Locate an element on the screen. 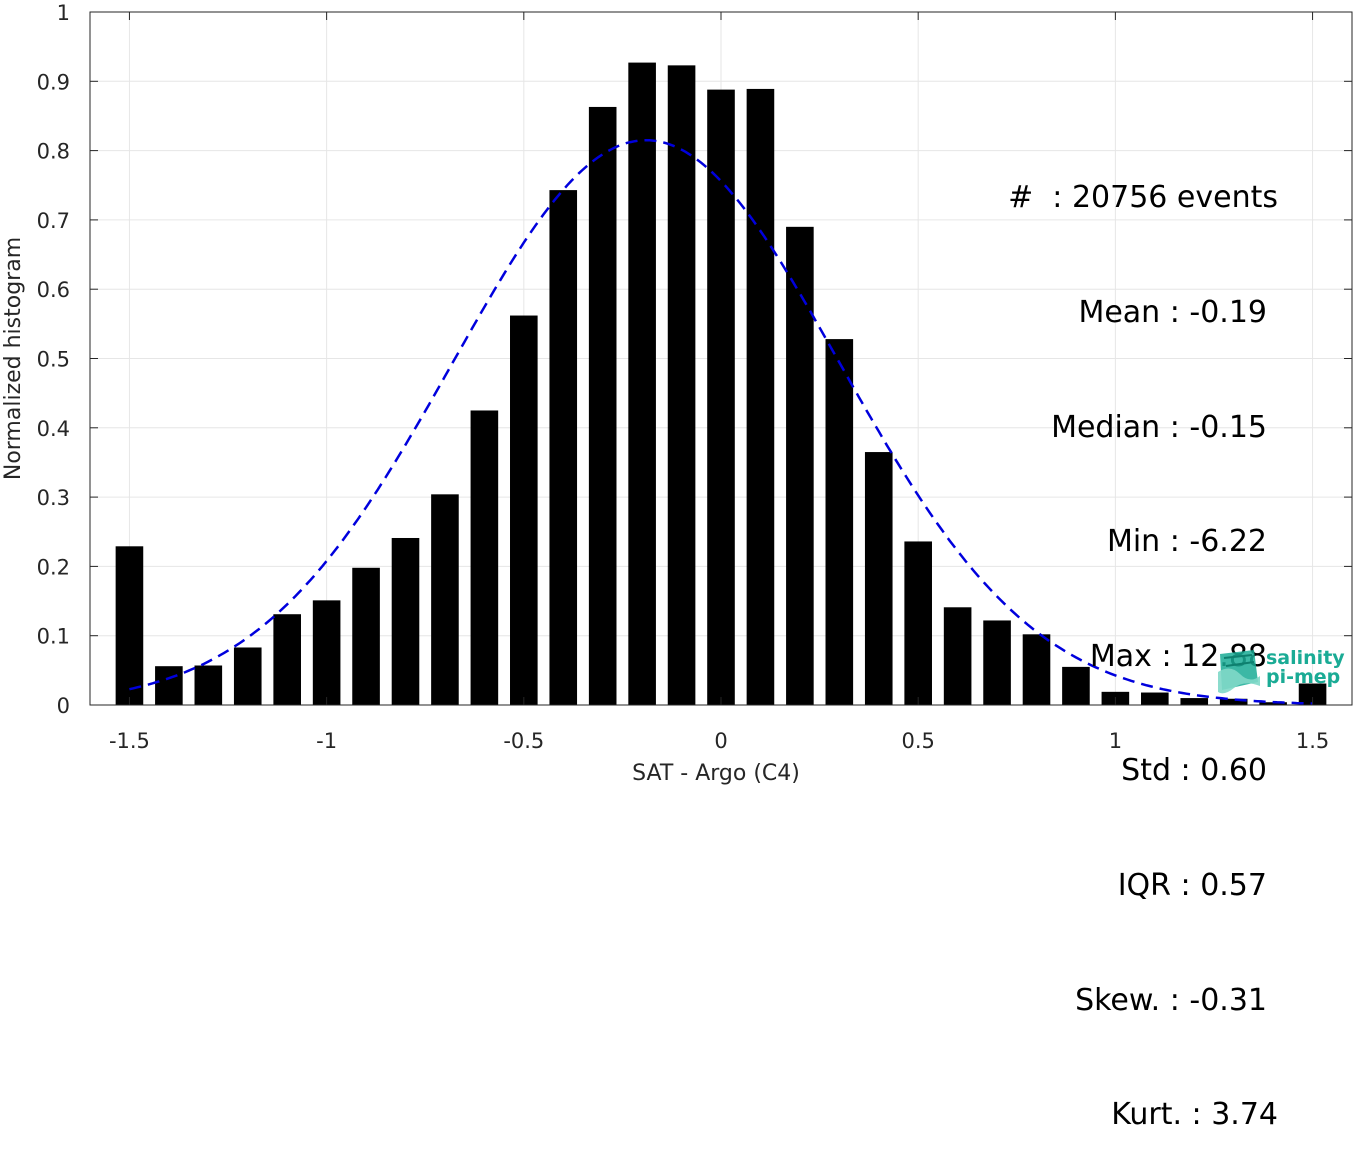 The image size is (1367, 1173). salinity-pimep-logo: salinity pi-mep is located at coordinates (1279, 670).